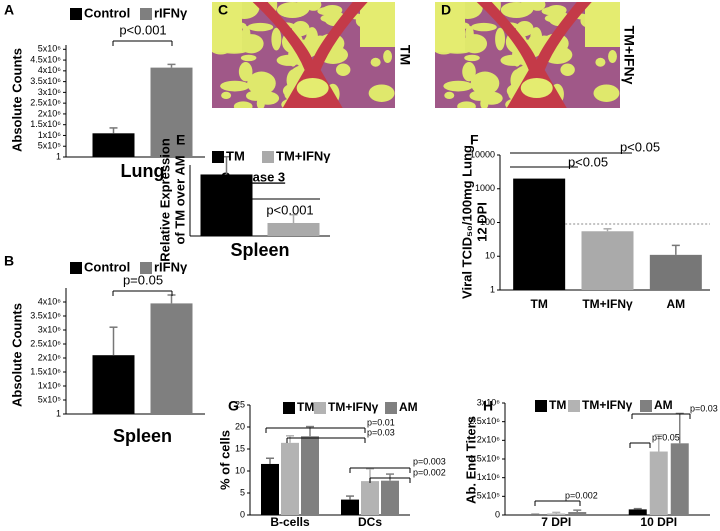 The height and width of the screenshot is (531, 720). I want to click on annotation: p=0.05, so click(666, 437).